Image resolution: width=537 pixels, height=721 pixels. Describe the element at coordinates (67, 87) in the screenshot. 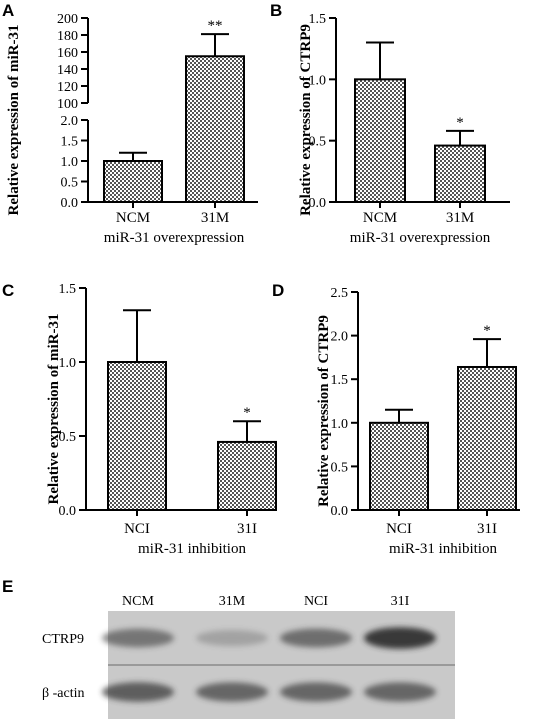

I see `y-tick-label: 120` at that location.